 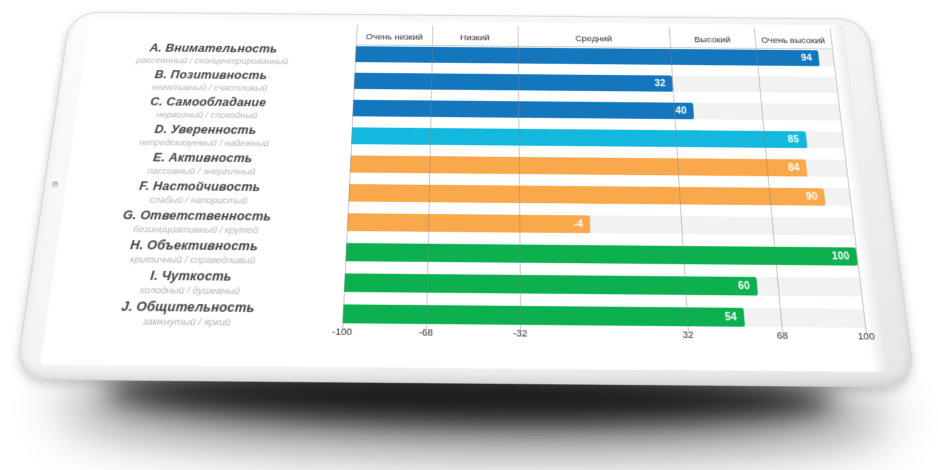 I want to click on category-label: B. Позитивность негативный / счастливый, so click(x=209, y=81).